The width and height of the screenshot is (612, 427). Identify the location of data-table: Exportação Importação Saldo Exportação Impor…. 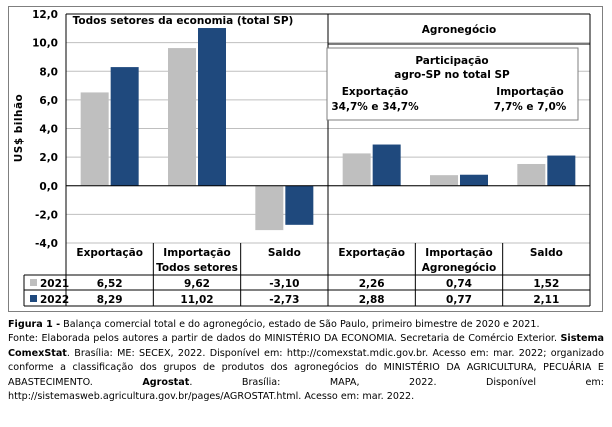
(307, 275).